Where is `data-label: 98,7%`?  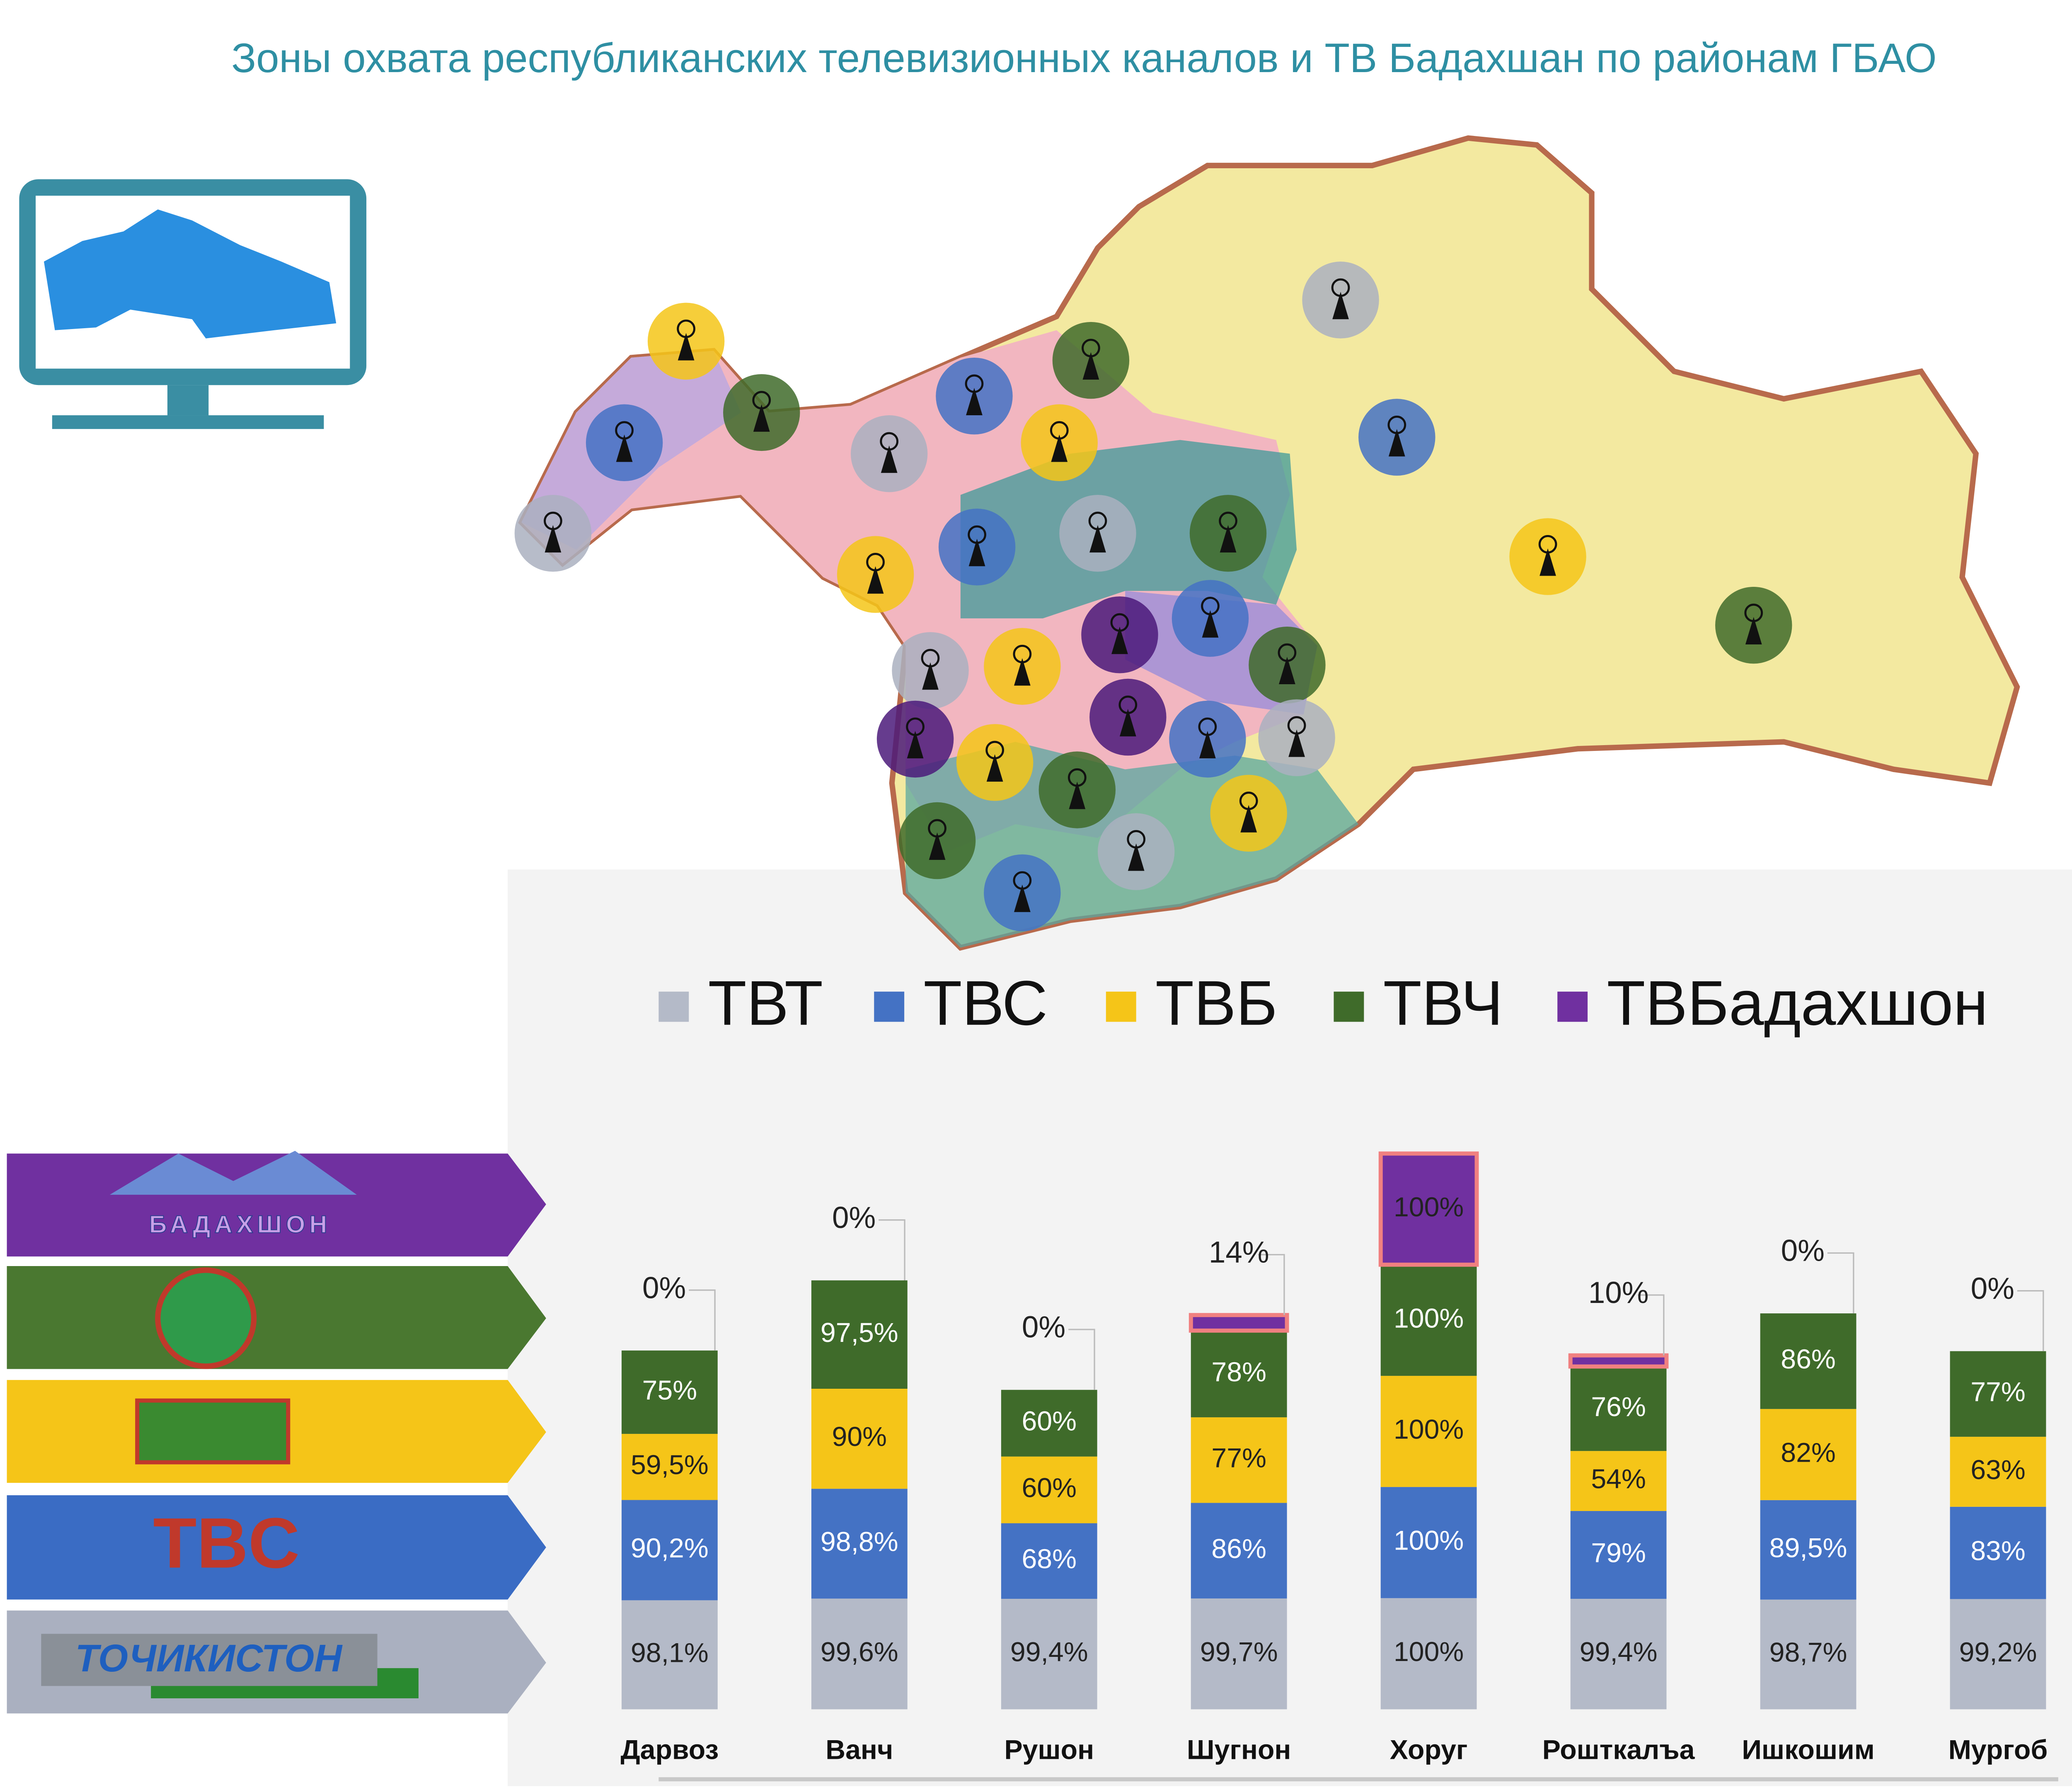
data-label: 98,7% is located at coordinates (1808, 1653).